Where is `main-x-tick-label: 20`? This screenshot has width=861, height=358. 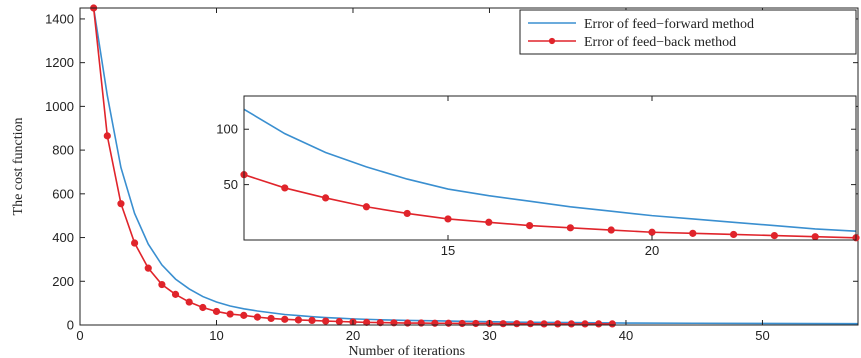 main-x-tick-label: 20 is located at coordinates (353, 335).